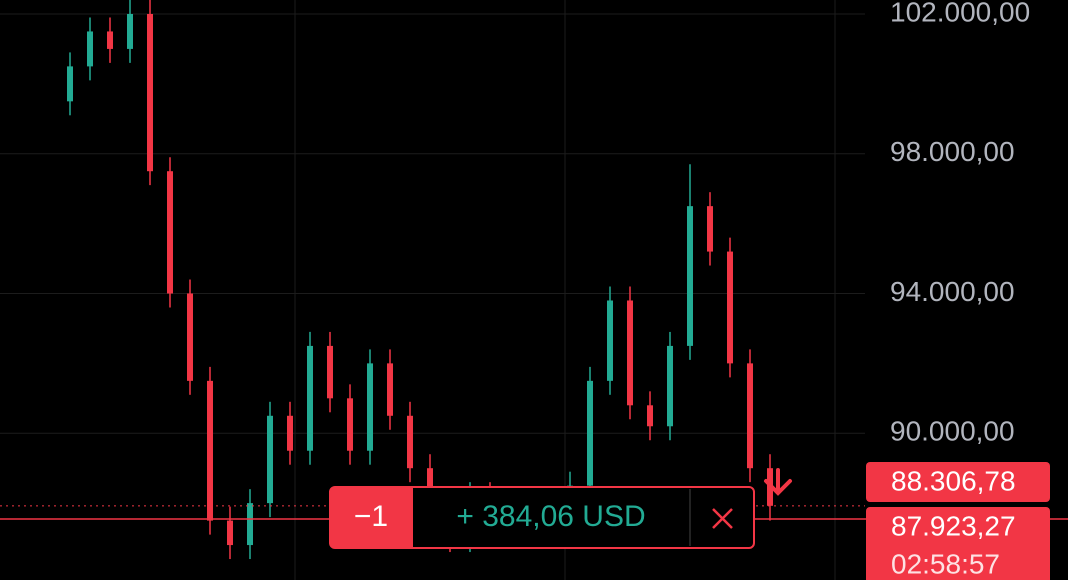 The height and width of the screenshot is (580, 1068). I want to click on qty-box, so click(371, 517).